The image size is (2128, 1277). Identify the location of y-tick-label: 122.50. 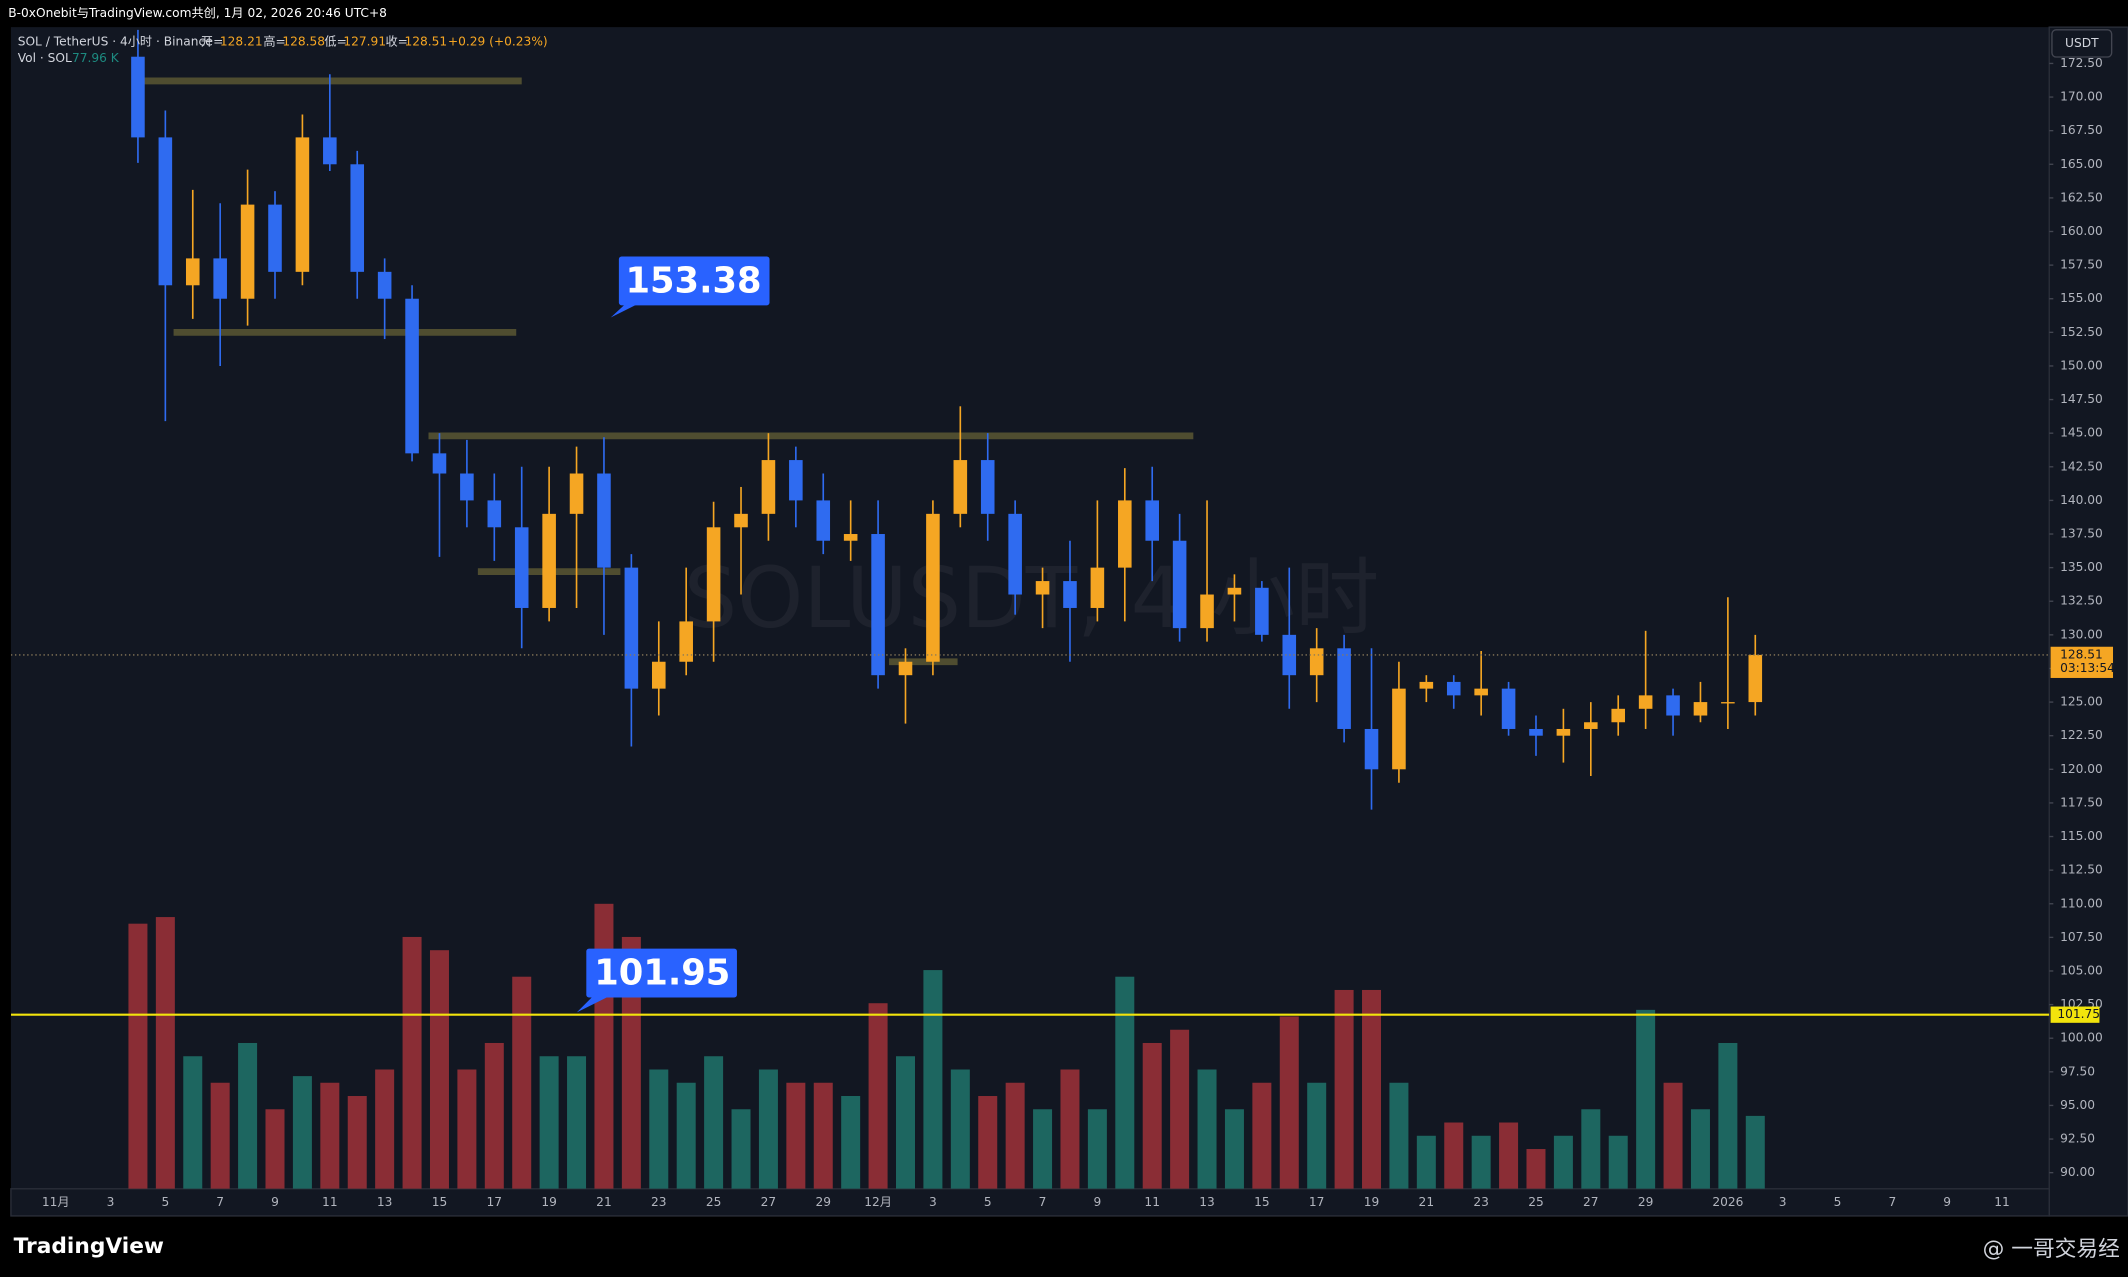
(2081, 735).